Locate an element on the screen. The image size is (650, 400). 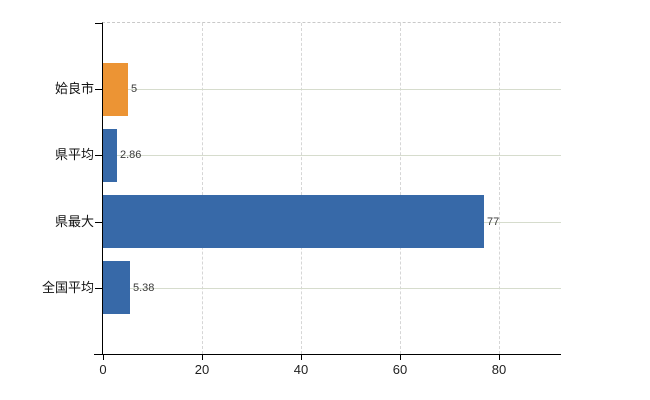
category-label: 県最大 is located at coordinates (74, 221).